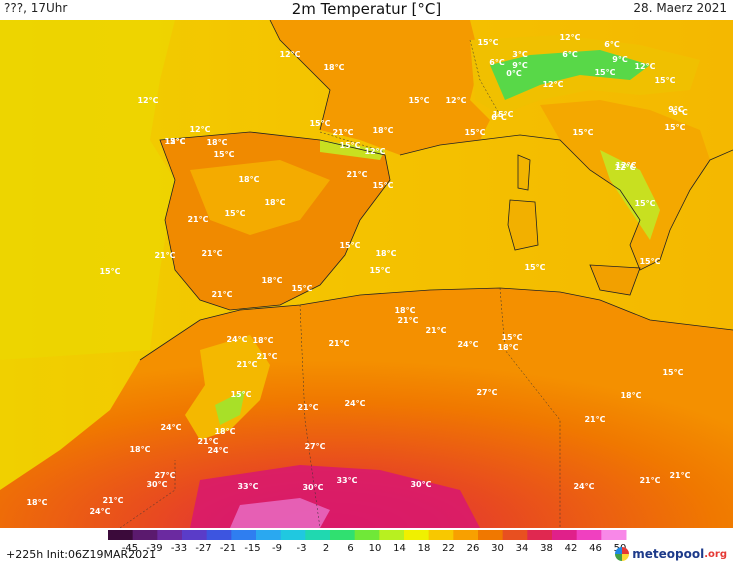 The width and height of the screenshot is (733, 566). Describe the element at coordinates (179, 548) in the screenshot. I see `colorbar-tick: -33` at that location.